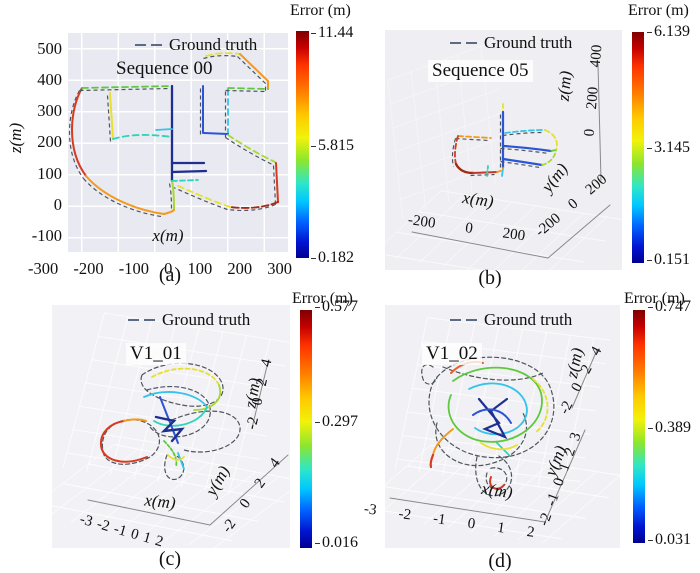 The width and height of the screenshot is (700, 573). What do you see at coordinates (668, 32) in the screenshot?
I see `colorbar-max-b: 6.139` at bounding box center [668, 32].